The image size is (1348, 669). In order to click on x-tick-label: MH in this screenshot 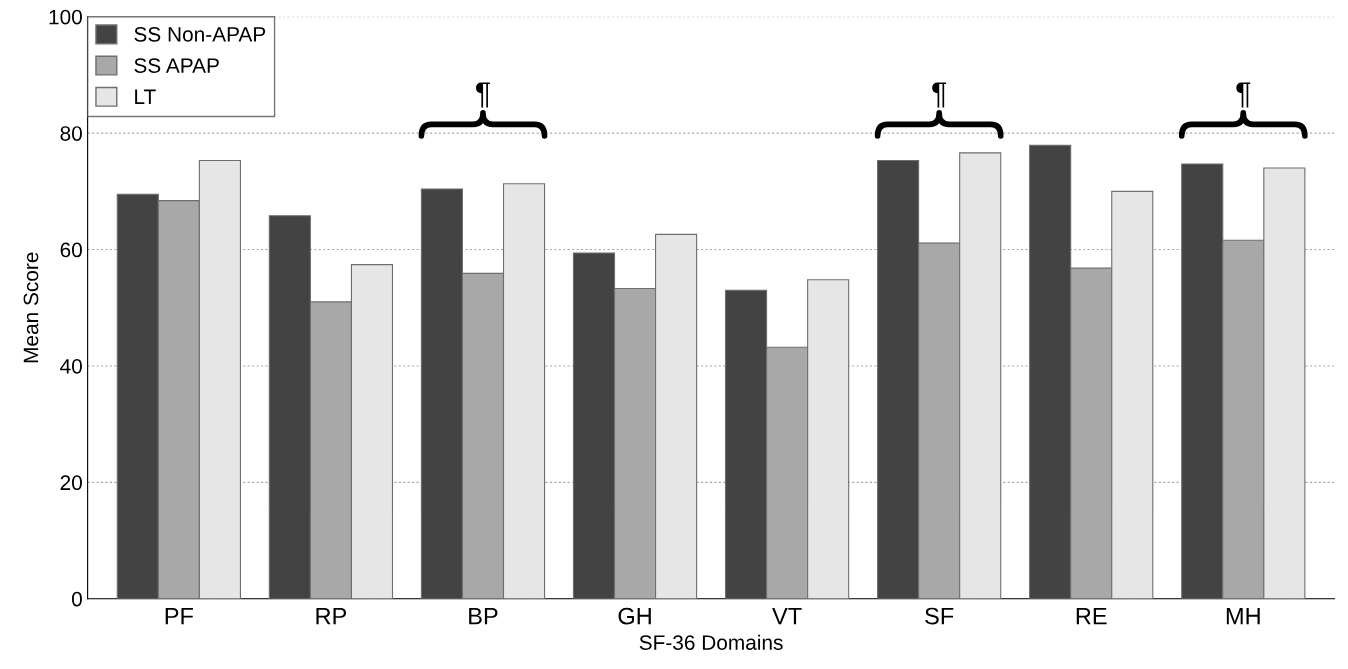, I will do `click(1243, 616)`.